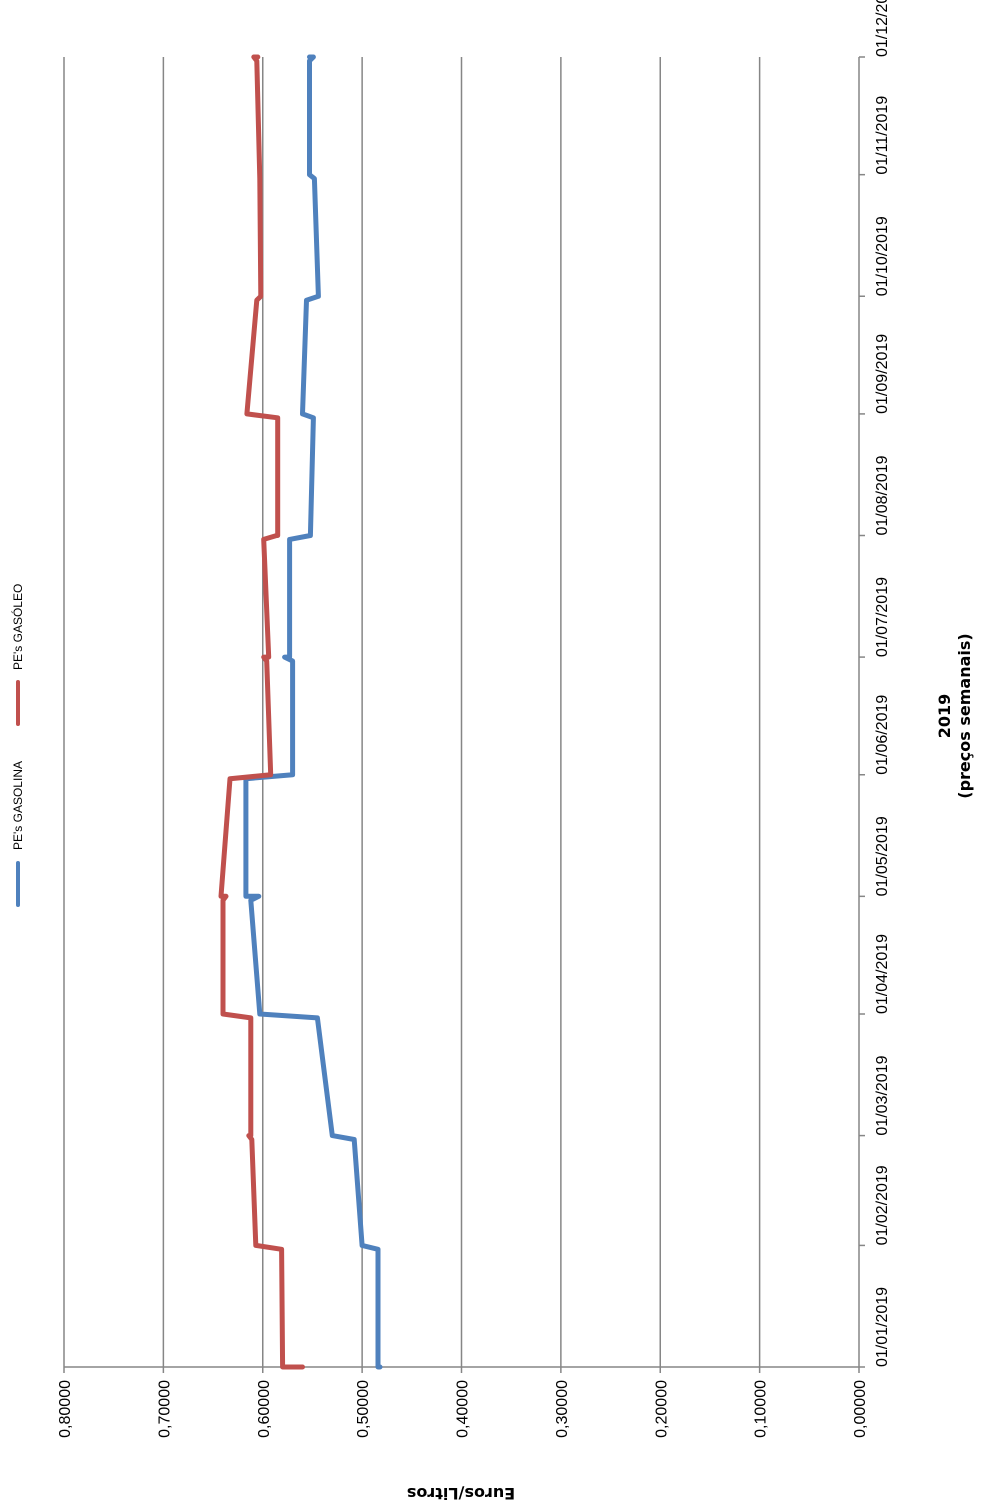 The height and width of the screenshot is (1511, 981). I want to click on date-tick-label: 01/12/2019, so click(882, 28).